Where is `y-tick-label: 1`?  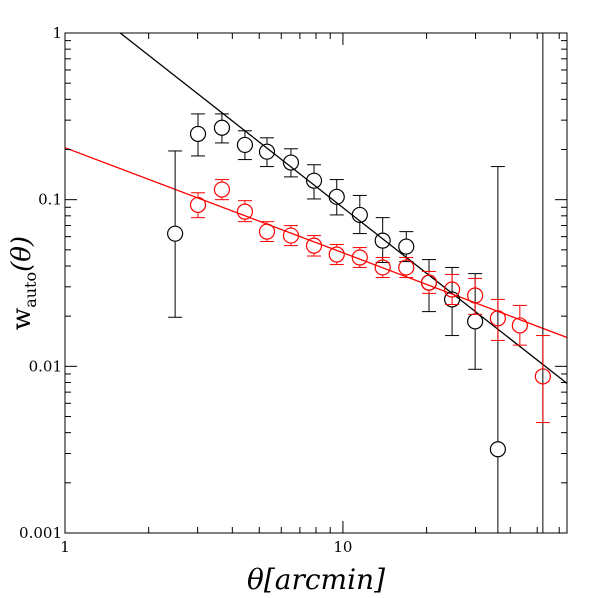 y-tick-label: 1 is located at coordinates (57, 33).